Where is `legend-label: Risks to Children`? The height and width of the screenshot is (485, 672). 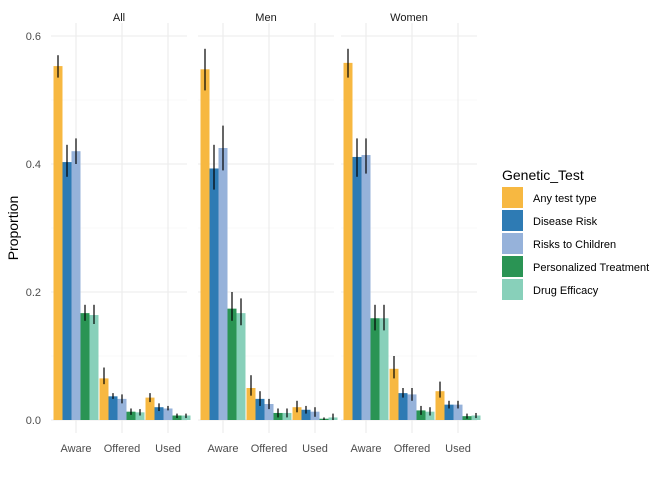 legend-label: Risks to Children is located at coordinates (574, 245).